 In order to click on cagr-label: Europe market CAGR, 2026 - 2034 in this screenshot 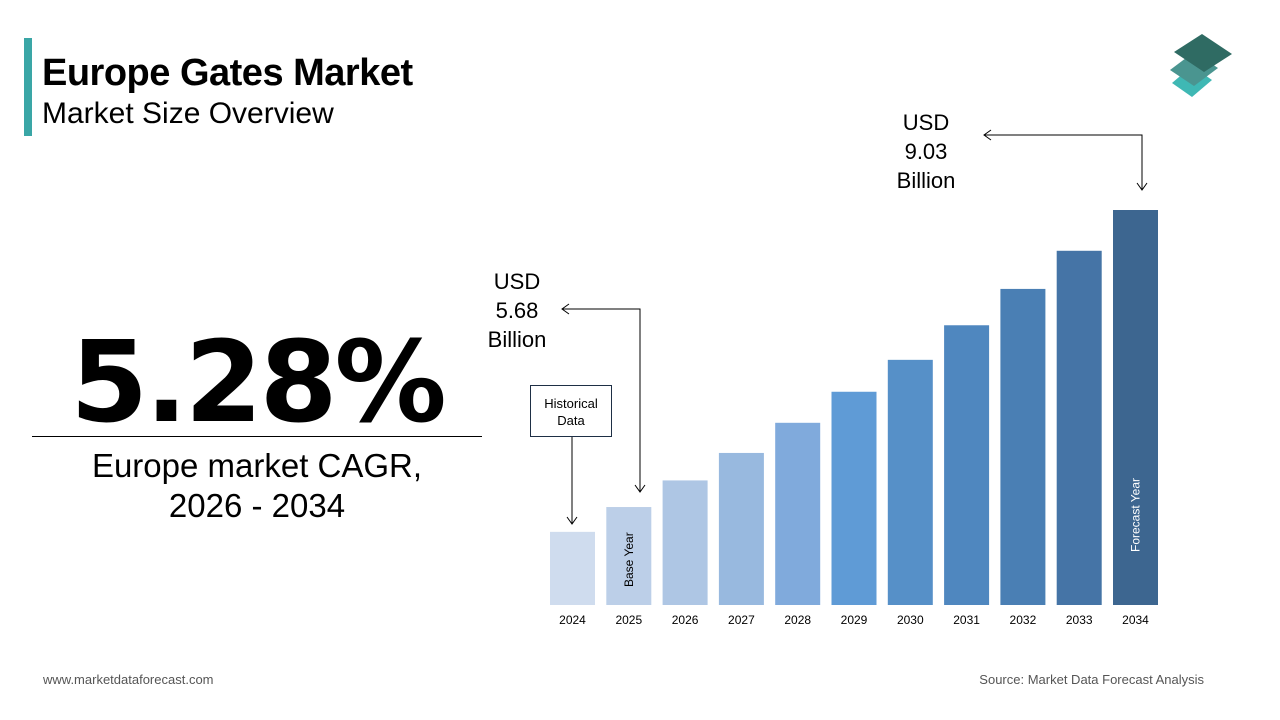, I will do `click(257, 486)`.